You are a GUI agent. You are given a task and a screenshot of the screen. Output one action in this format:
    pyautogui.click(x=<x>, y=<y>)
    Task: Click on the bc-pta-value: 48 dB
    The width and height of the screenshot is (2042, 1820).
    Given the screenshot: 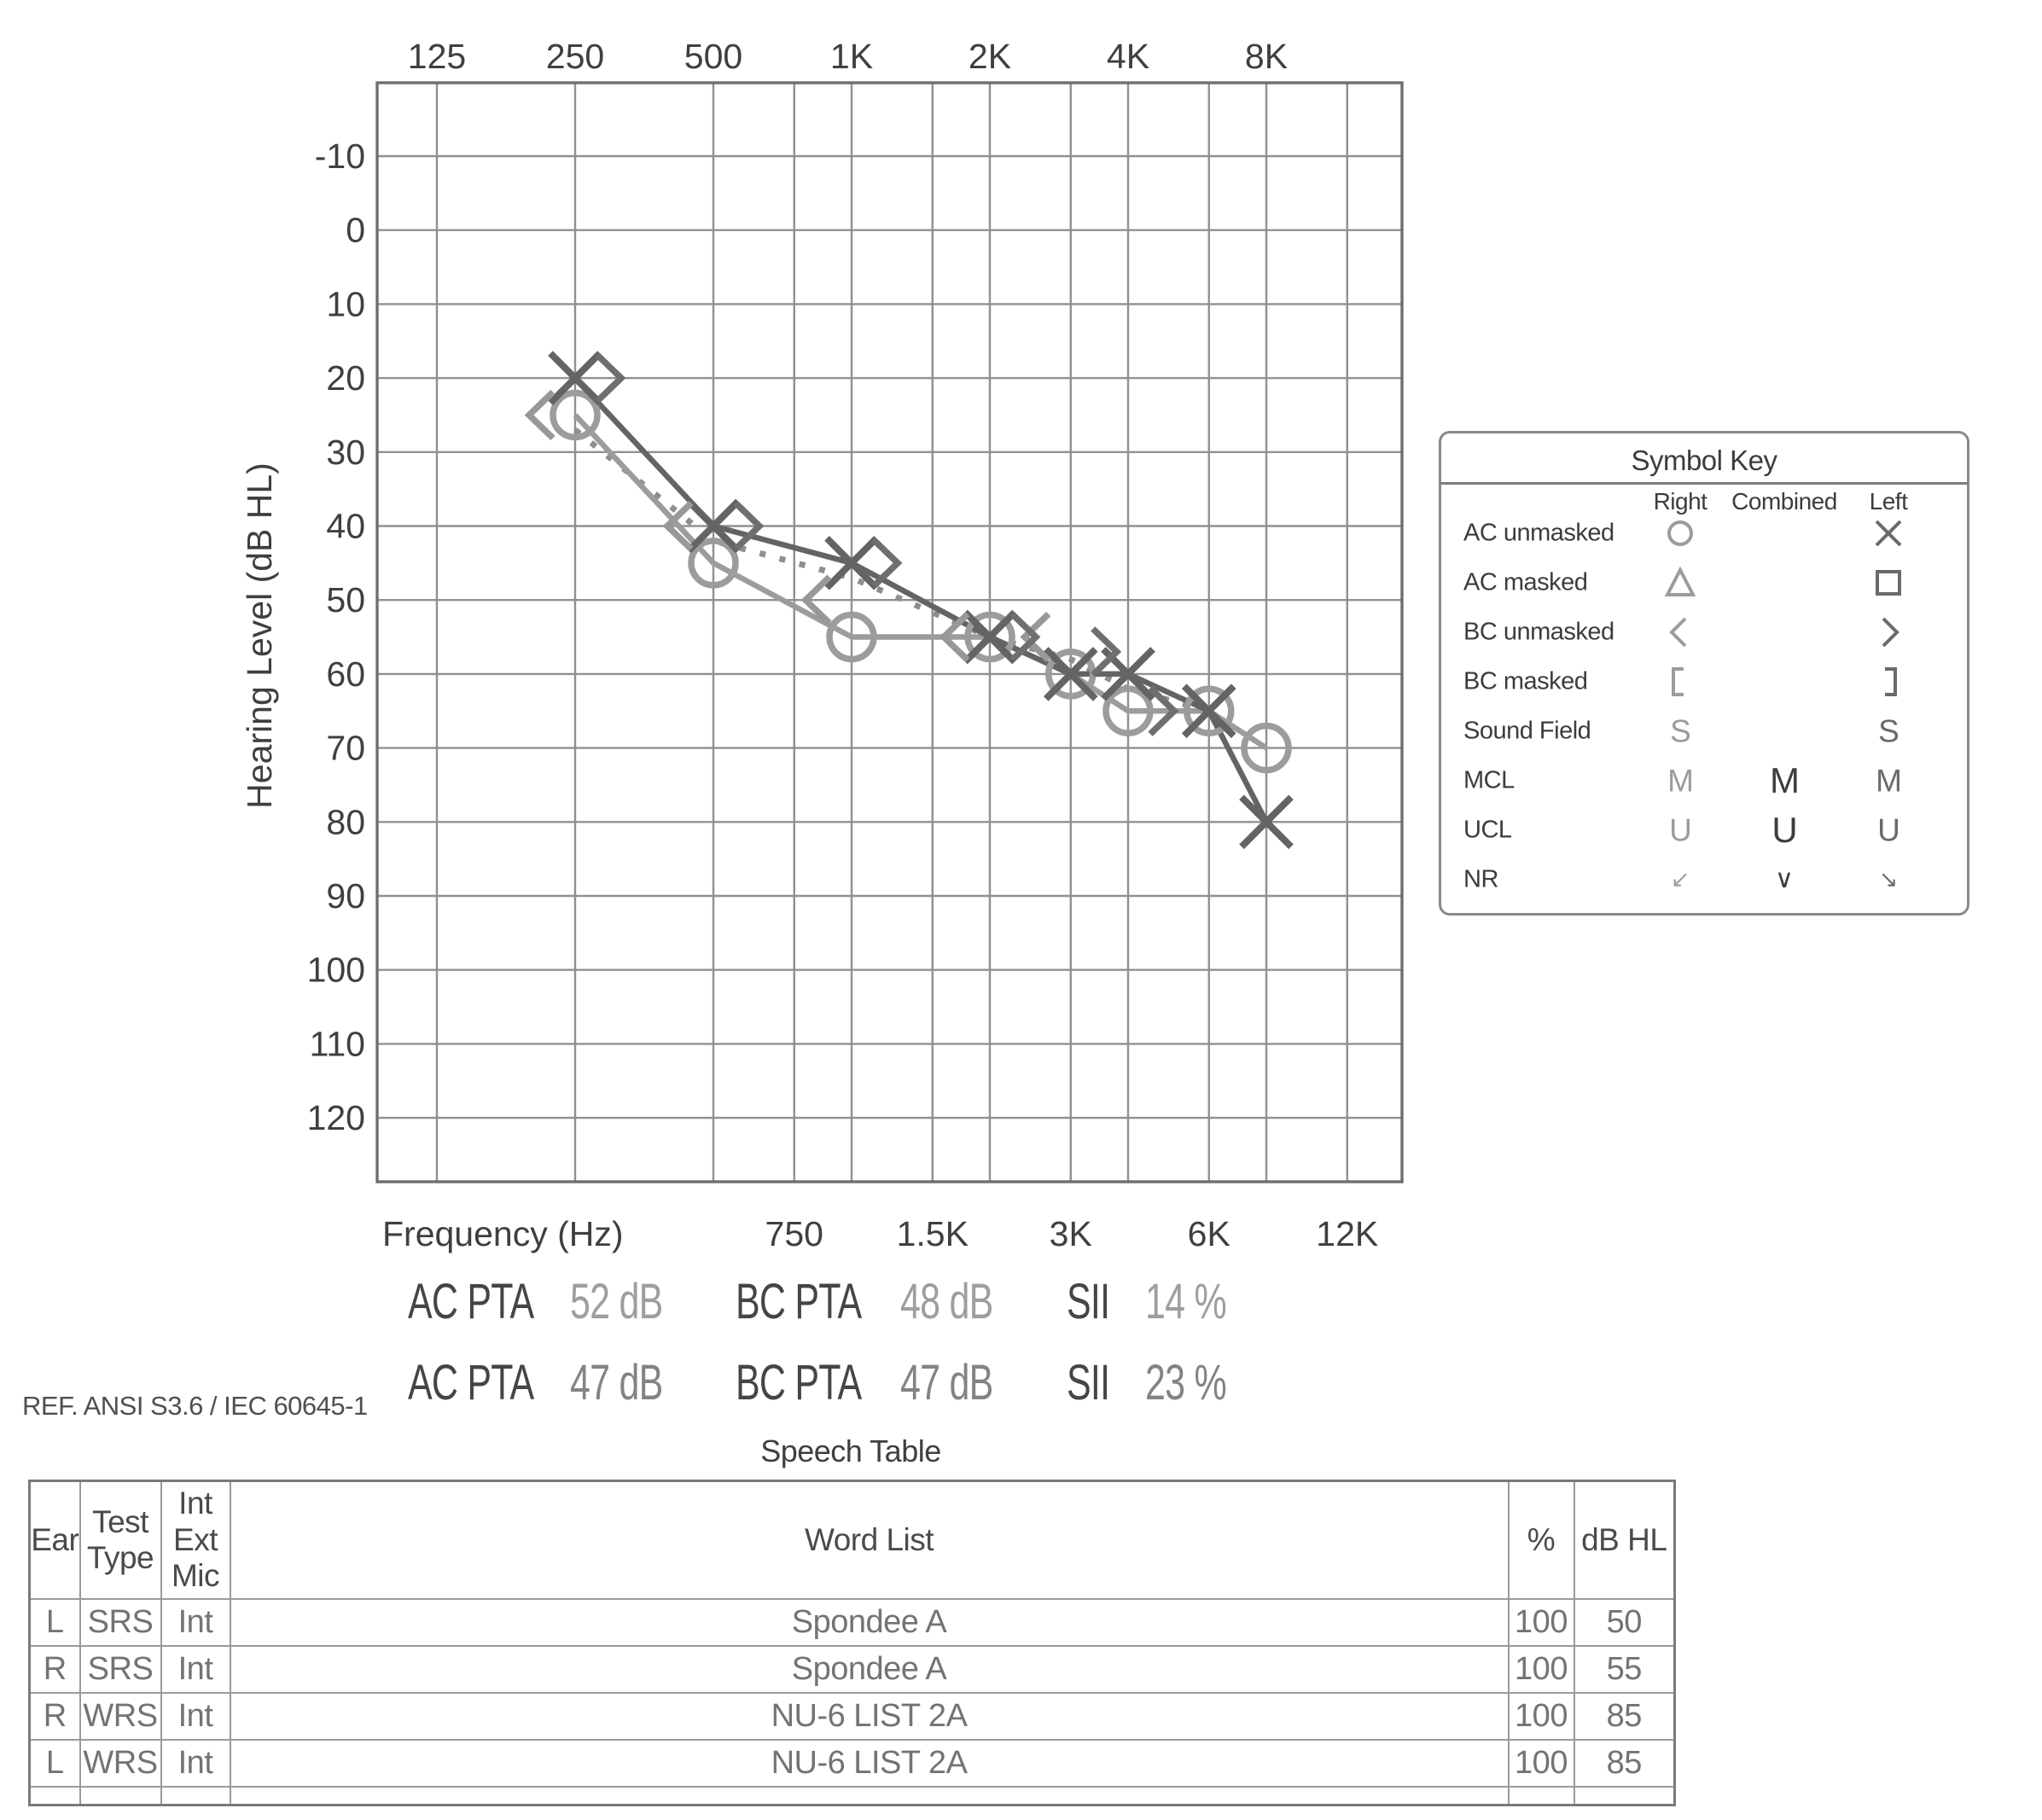 What is the action you would take?
    pyautogui.click(x=946, y=1301)
    